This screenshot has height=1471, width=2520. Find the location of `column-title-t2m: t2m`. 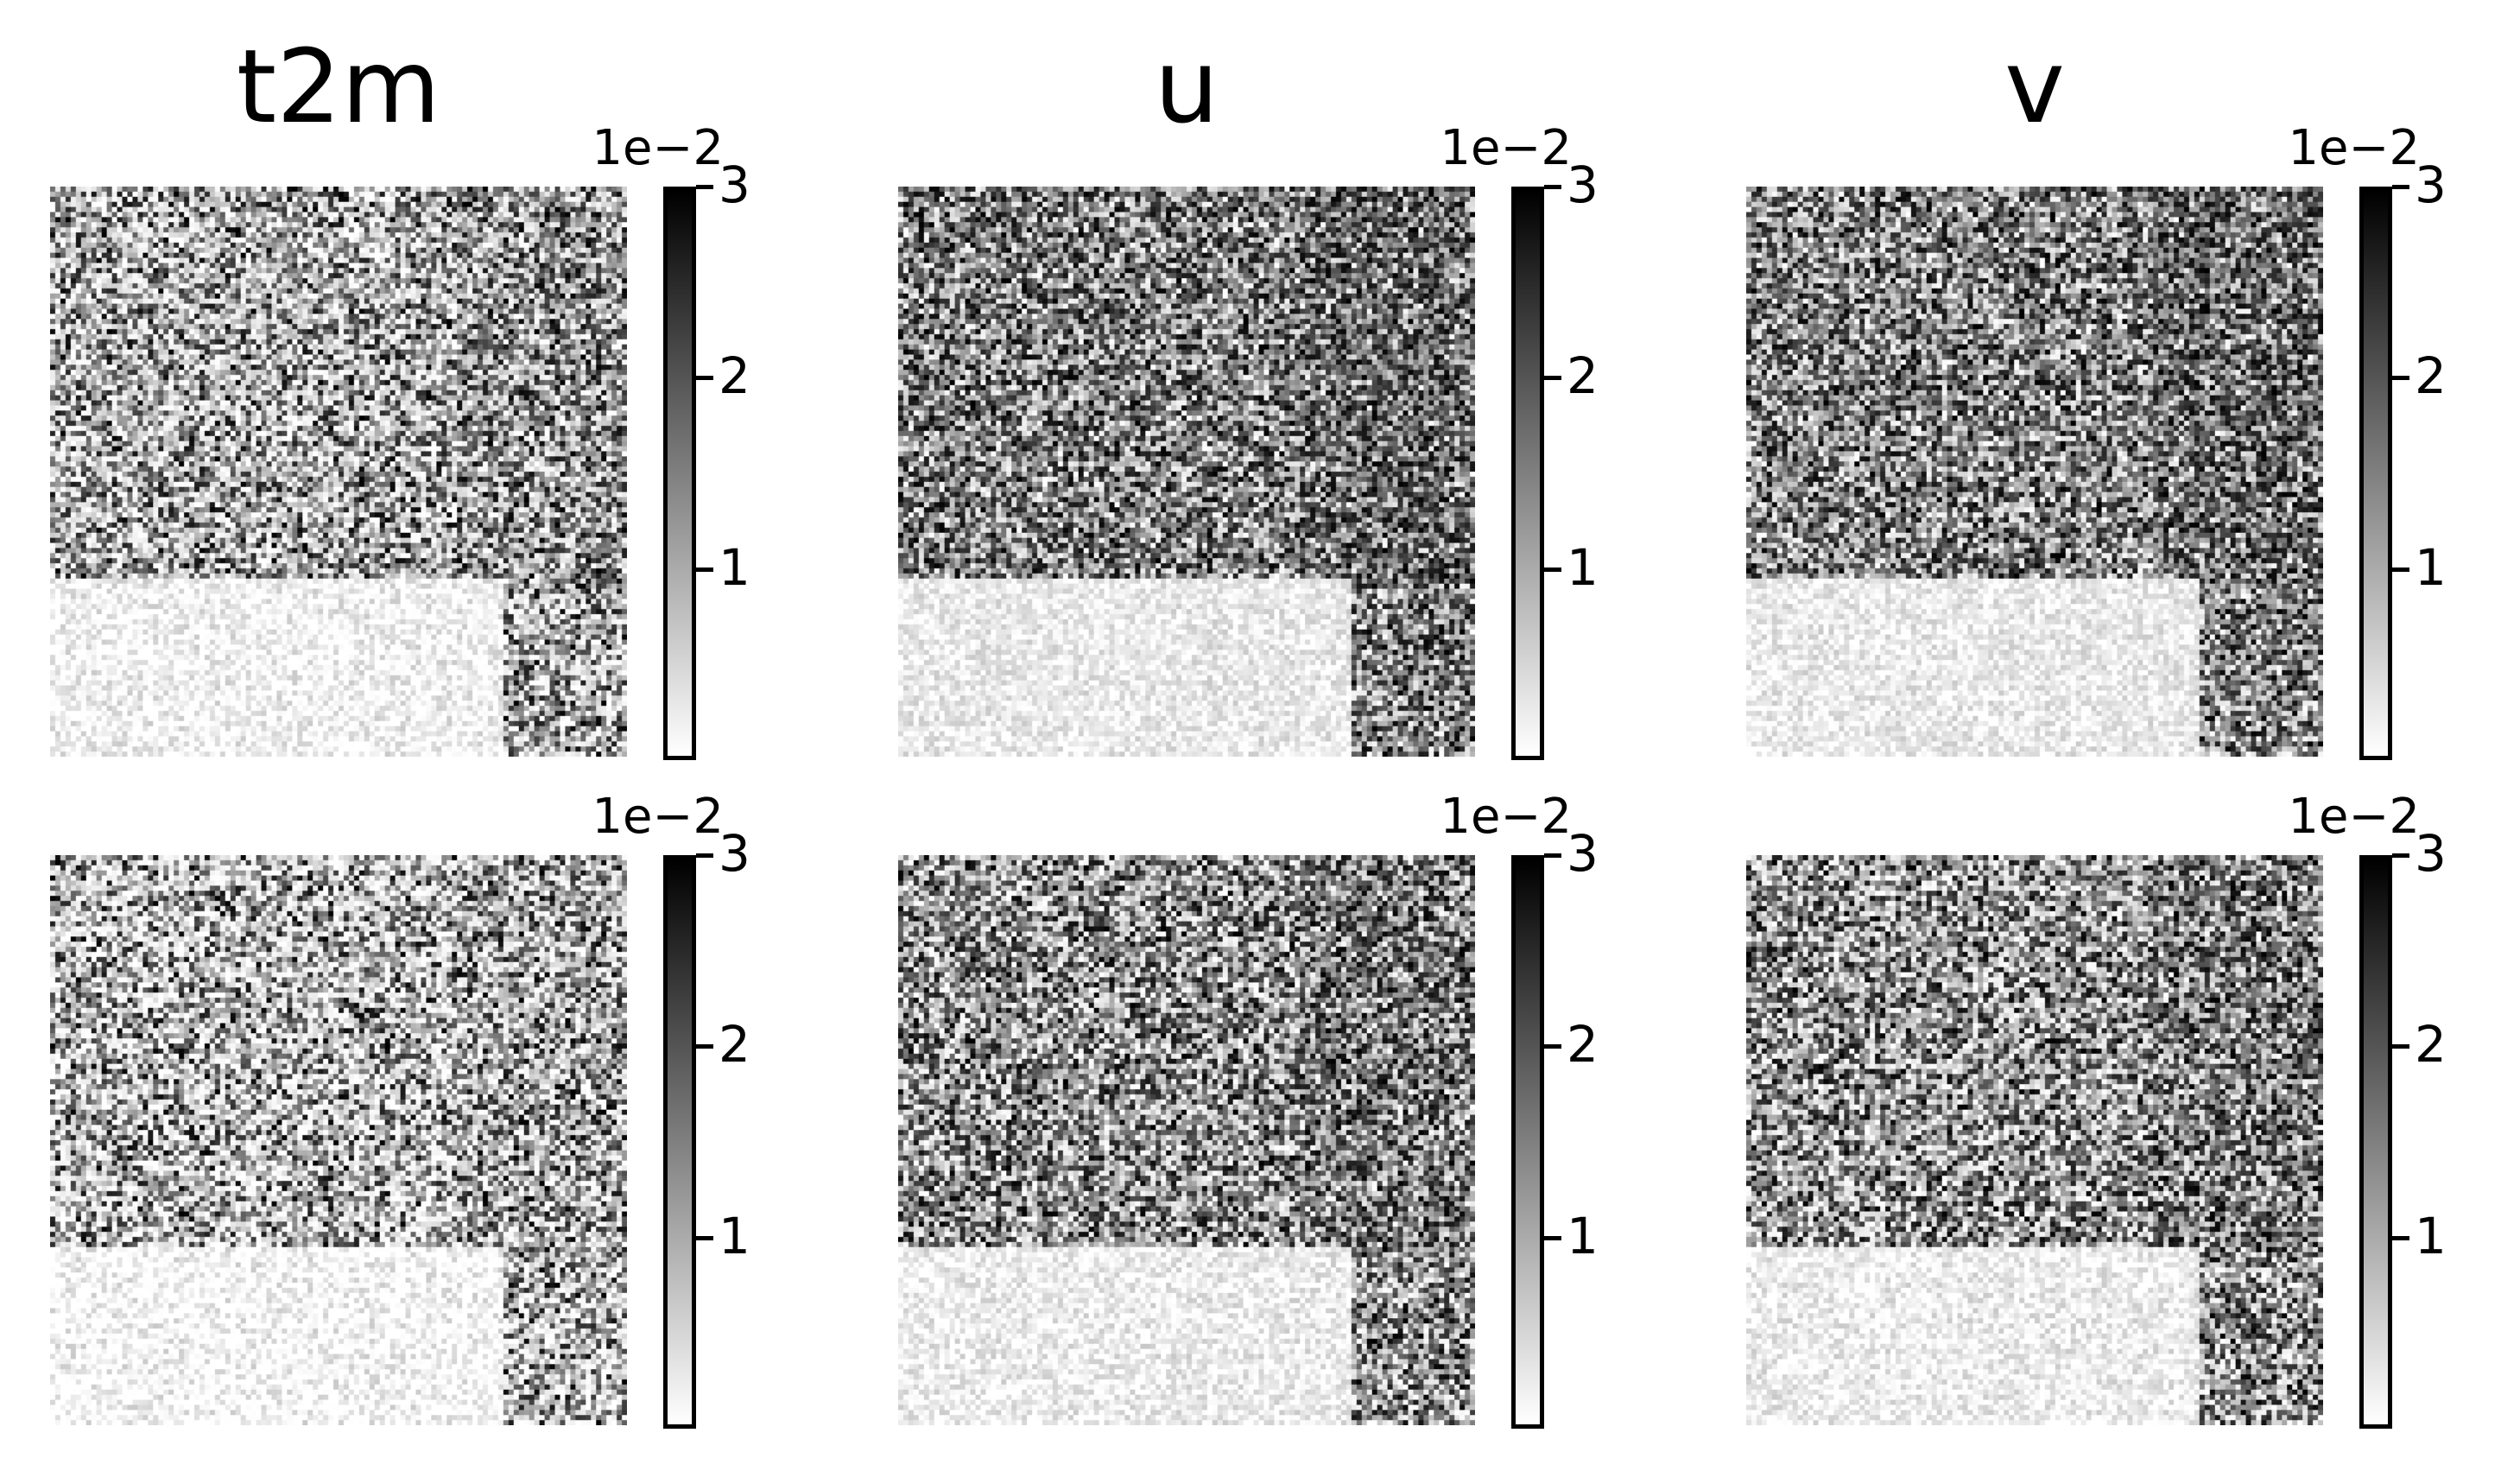

column-title-t2m: t2m is located at coordinates (339, 86).